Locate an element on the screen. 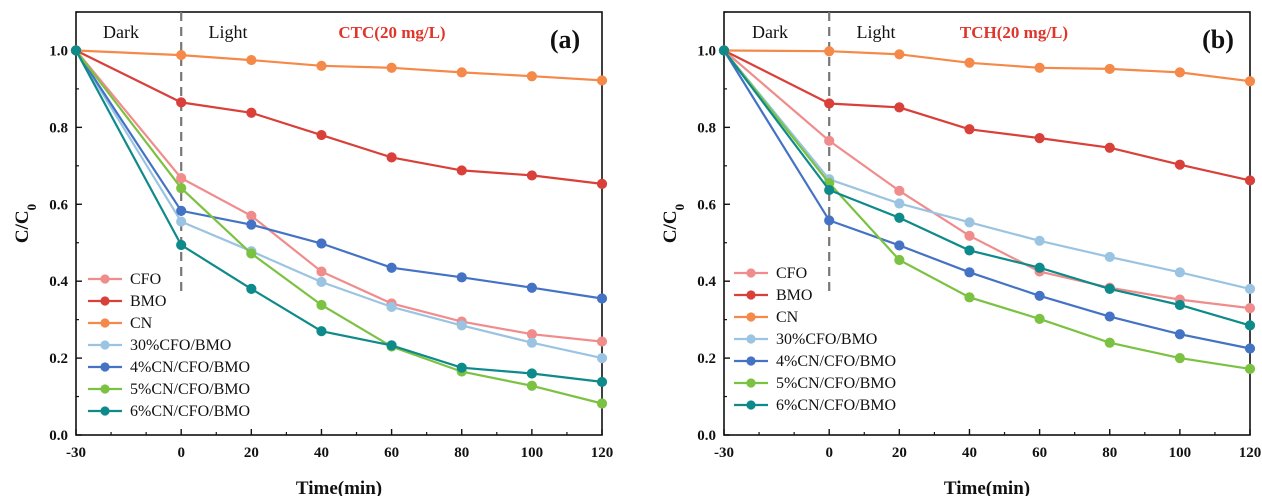  y-tick-label: 0.6 is located at coordinates (58, 205).